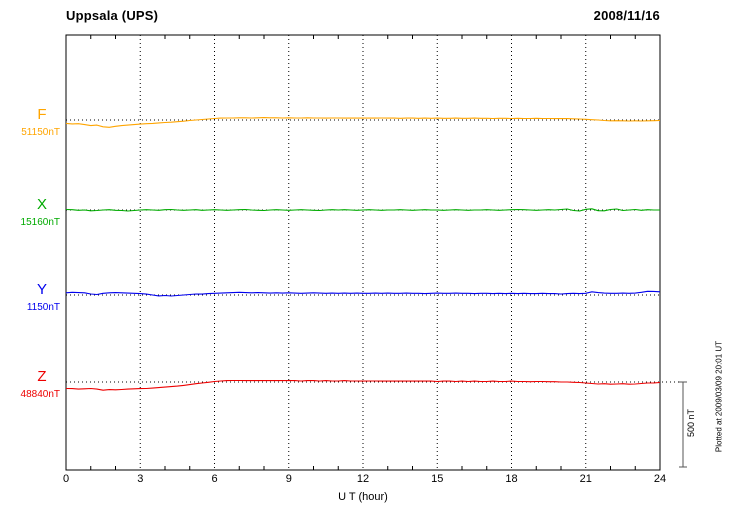 The height and width of the screenshot is (520, 730). Describe the element at coordinates (363, 122) in the screenshot. I see `trace-f` at that location.